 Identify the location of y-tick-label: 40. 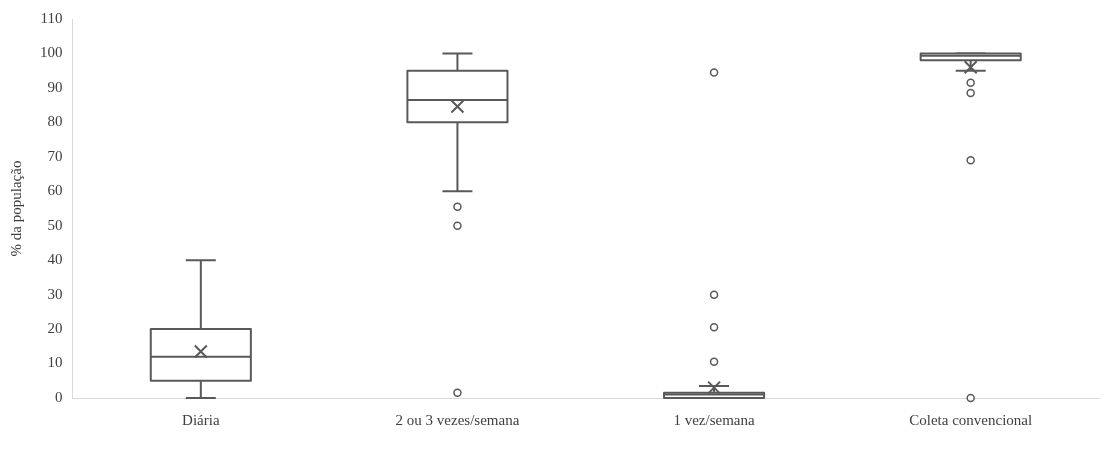
(55, 259).